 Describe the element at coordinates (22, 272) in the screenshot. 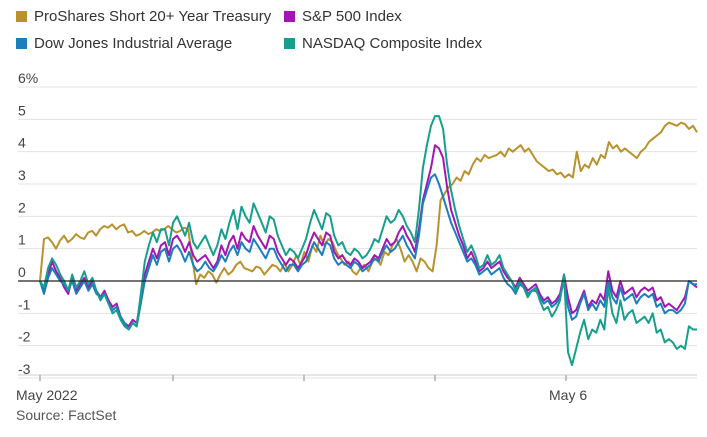

I see `y-tick-label: 0` at that location.